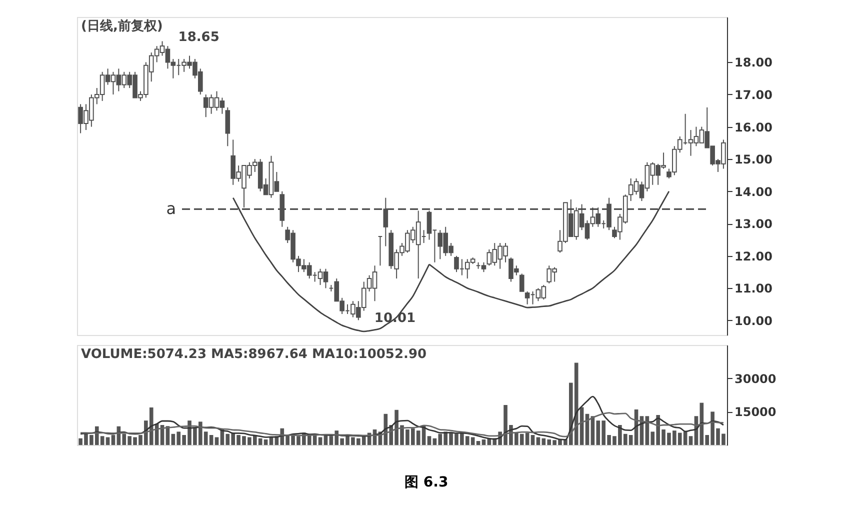 The image size is (845, 512). Describe the element at coordinates (753, 127) in the screenshot. I see `y-tick-label: 16.00` at that location.